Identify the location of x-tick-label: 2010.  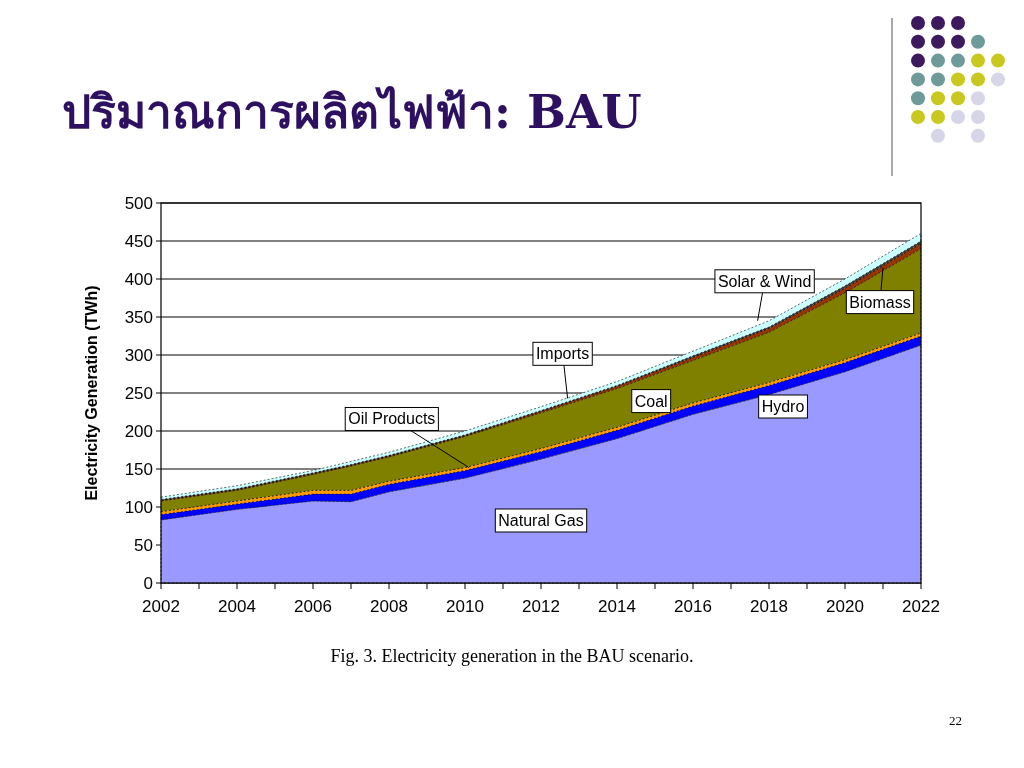
(465, 606).